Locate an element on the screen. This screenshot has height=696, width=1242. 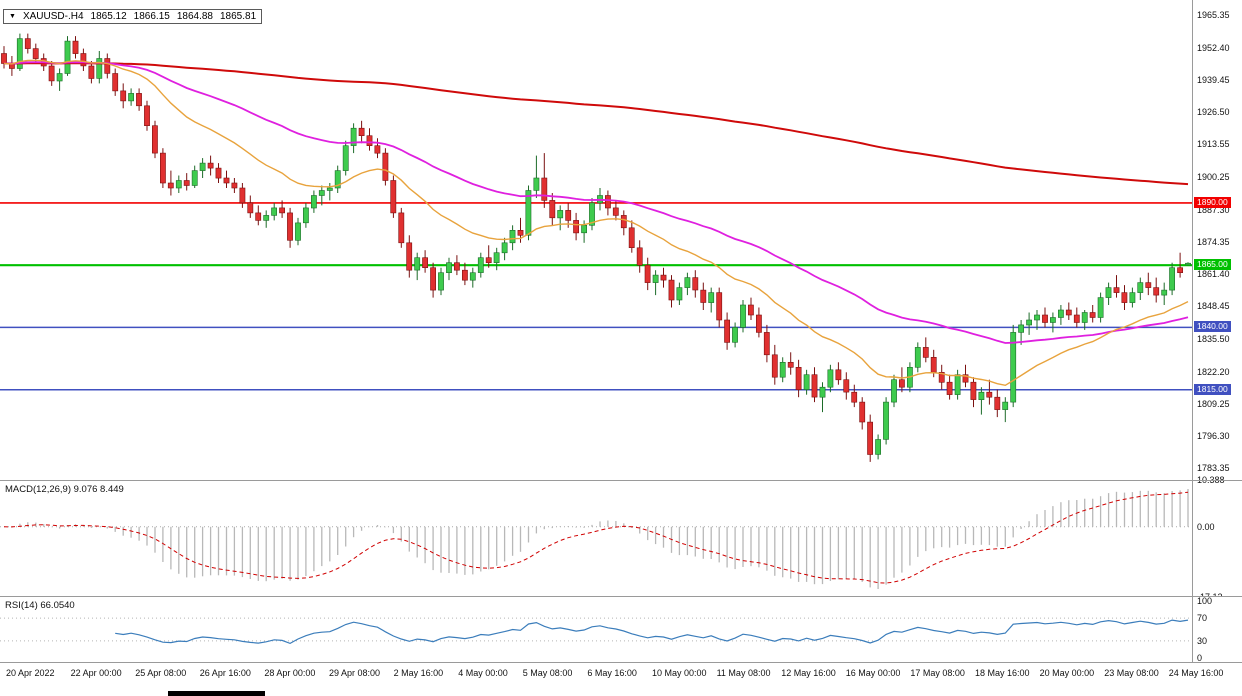
price-axis-label: 1887.30 is located at coordinates (1213, 209).